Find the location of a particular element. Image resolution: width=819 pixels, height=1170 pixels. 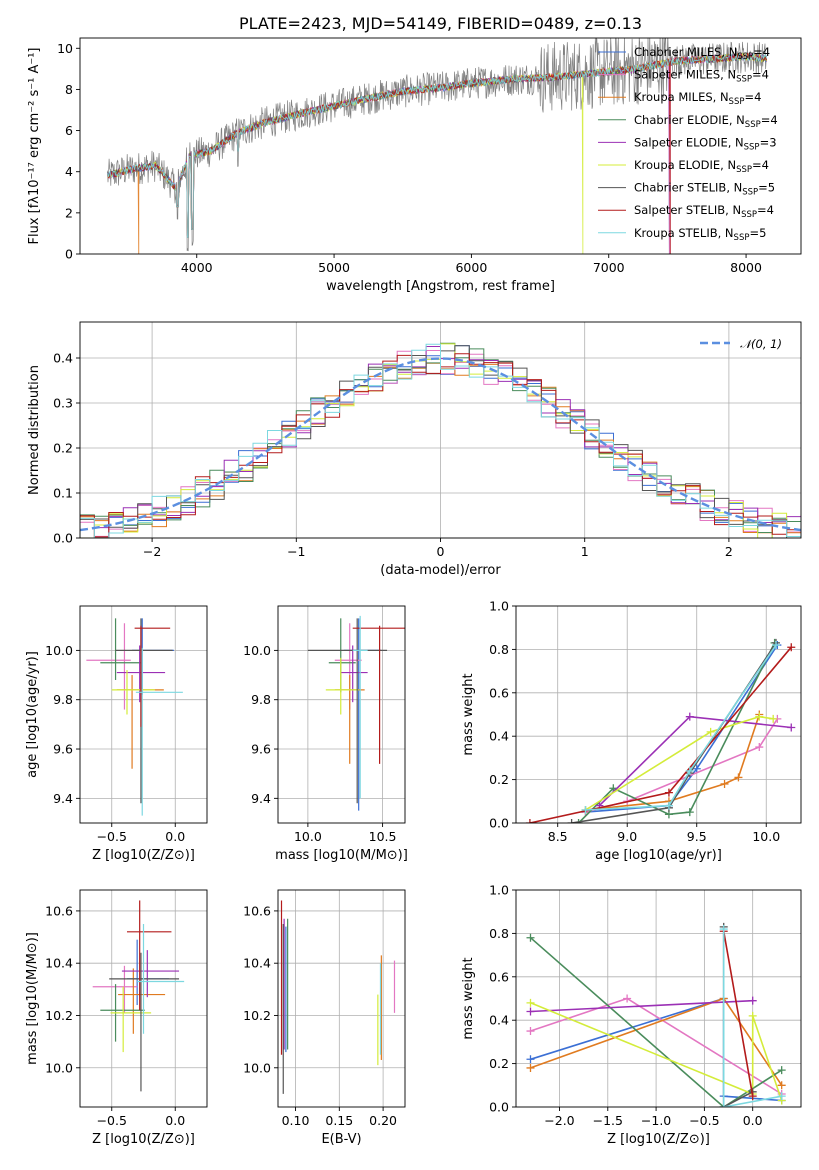

legend-entry: Chabrier STELIB, NSSP=5 is located at coordinates (704, 189).